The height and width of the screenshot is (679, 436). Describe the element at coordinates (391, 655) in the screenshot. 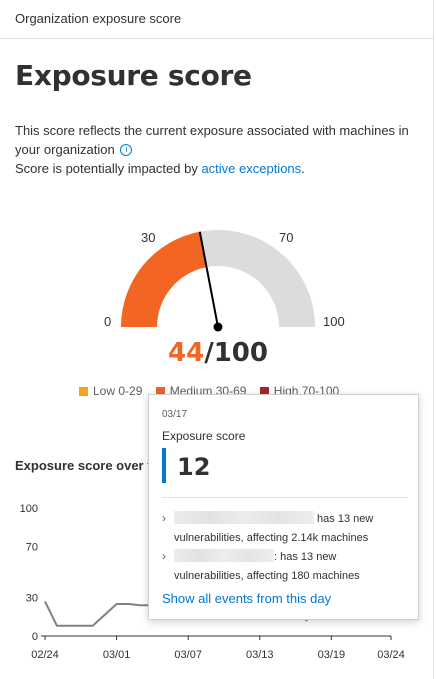

I see `x-tick-label: 03/24` at that location.